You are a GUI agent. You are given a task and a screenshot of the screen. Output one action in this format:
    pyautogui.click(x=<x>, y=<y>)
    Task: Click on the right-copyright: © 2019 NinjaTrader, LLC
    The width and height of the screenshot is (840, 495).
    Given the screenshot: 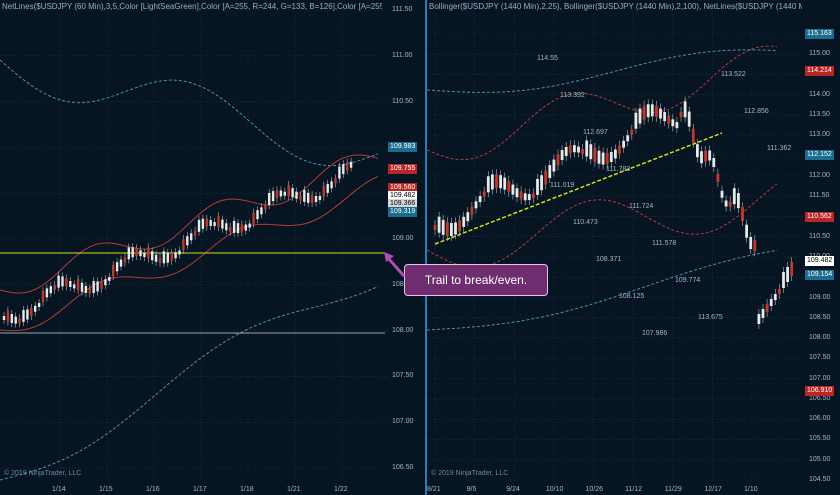 What is the action you would take?
    pyautogui.click(x=470, y=473)
    